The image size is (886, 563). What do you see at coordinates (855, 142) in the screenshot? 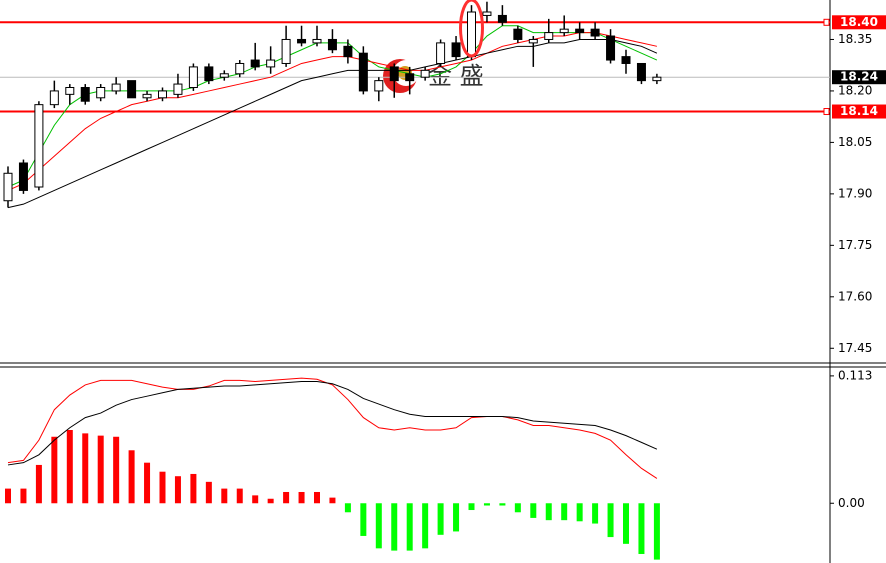
I see `y-tick-label: 18.05` at bounding box center [855, 142].